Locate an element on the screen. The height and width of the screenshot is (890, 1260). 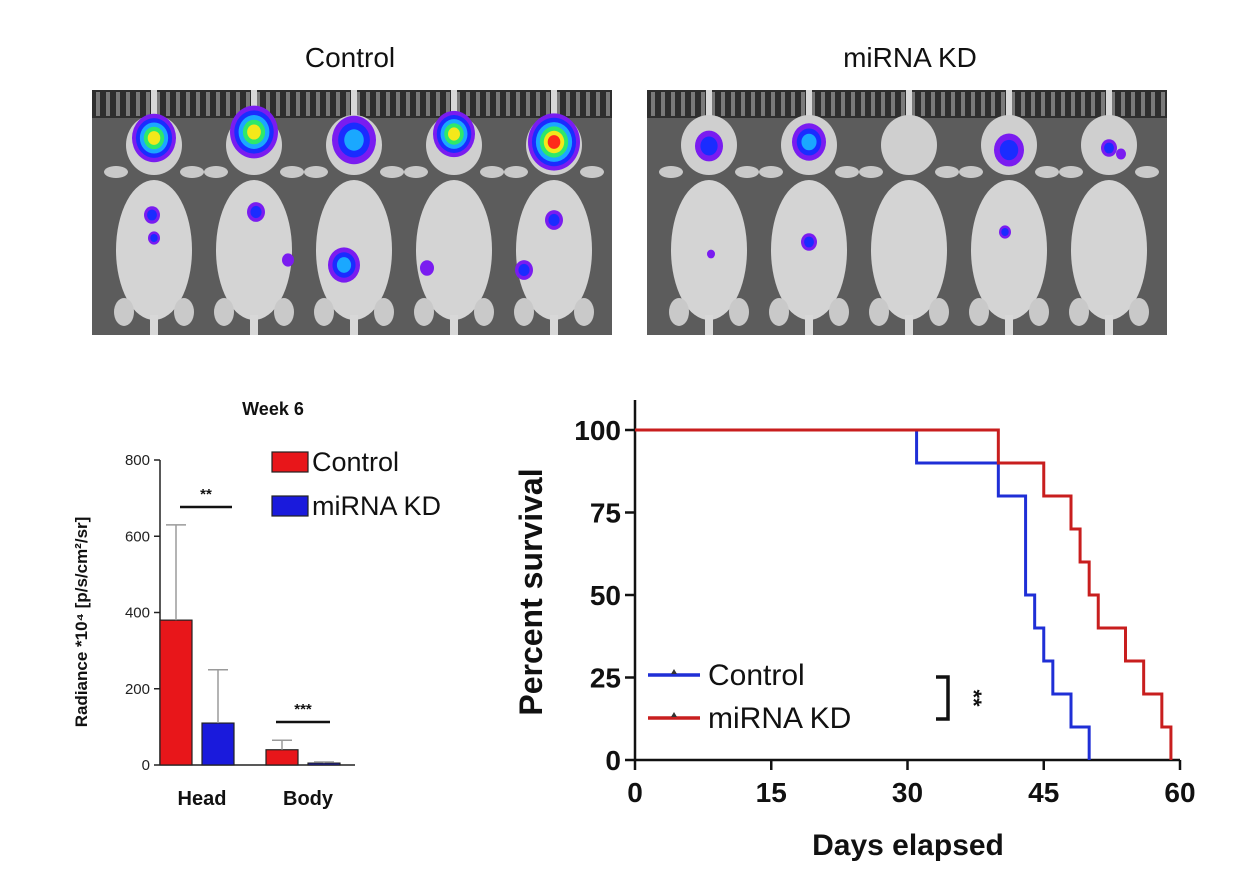
bar-chart-title: Week 6 is located at coordinates (273, 409).